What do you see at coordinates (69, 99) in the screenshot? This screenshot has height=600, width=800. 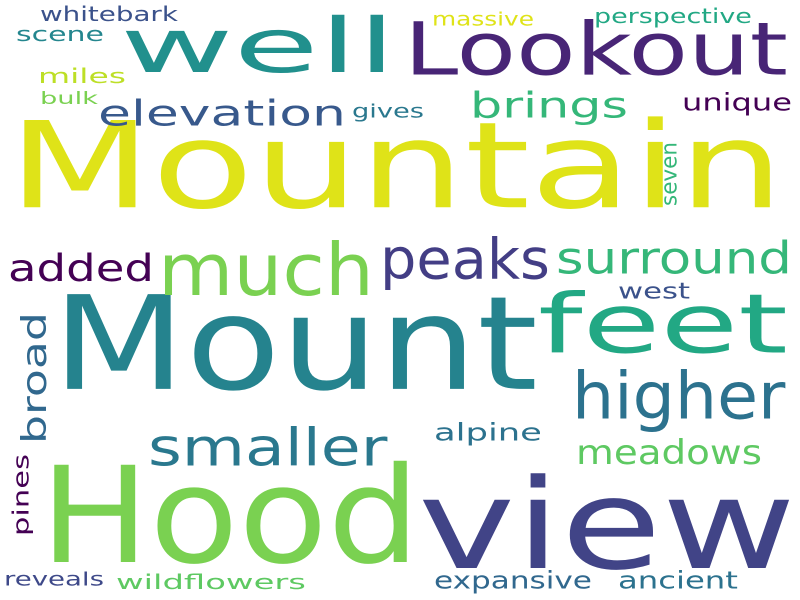 I see `word-bulk: bulk` at bounding box center [69, 99].